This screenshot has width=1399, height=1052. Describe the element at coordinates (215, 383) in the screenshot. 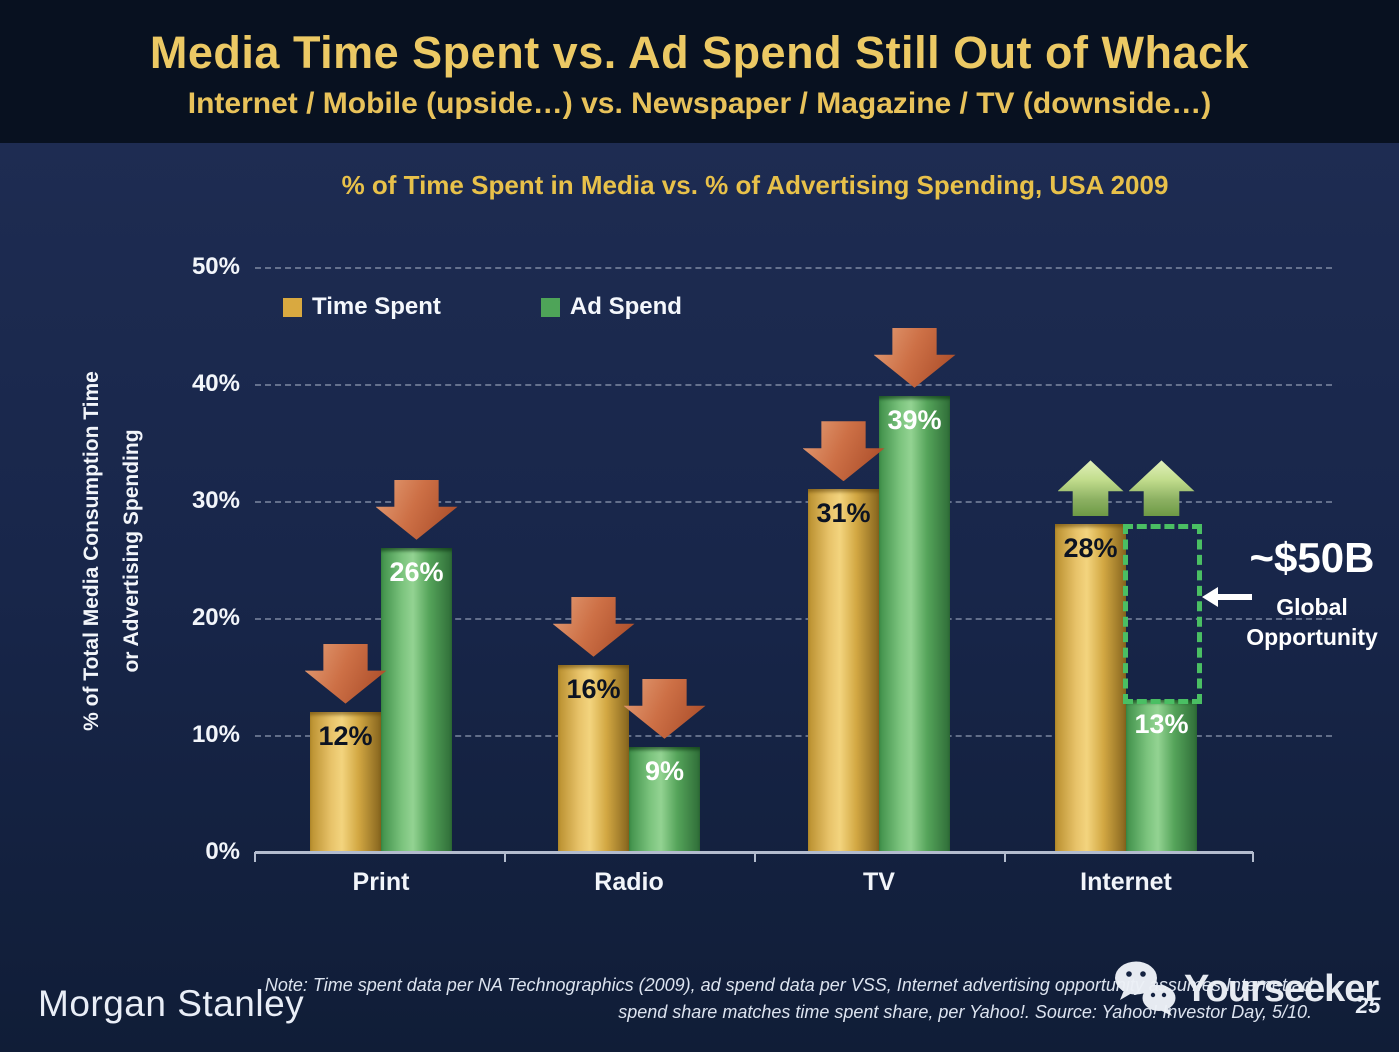

I see `y-tick-label-40: 40%` at that location.